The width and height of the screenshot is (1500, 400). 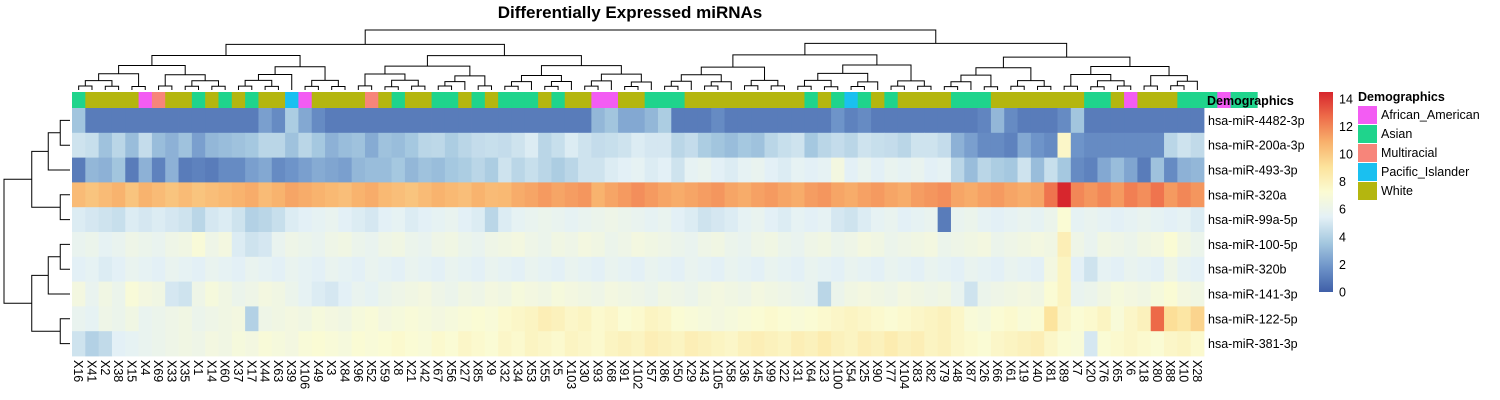 I want to click on color-scale-tick: 14, so click(x=1346, y=99).